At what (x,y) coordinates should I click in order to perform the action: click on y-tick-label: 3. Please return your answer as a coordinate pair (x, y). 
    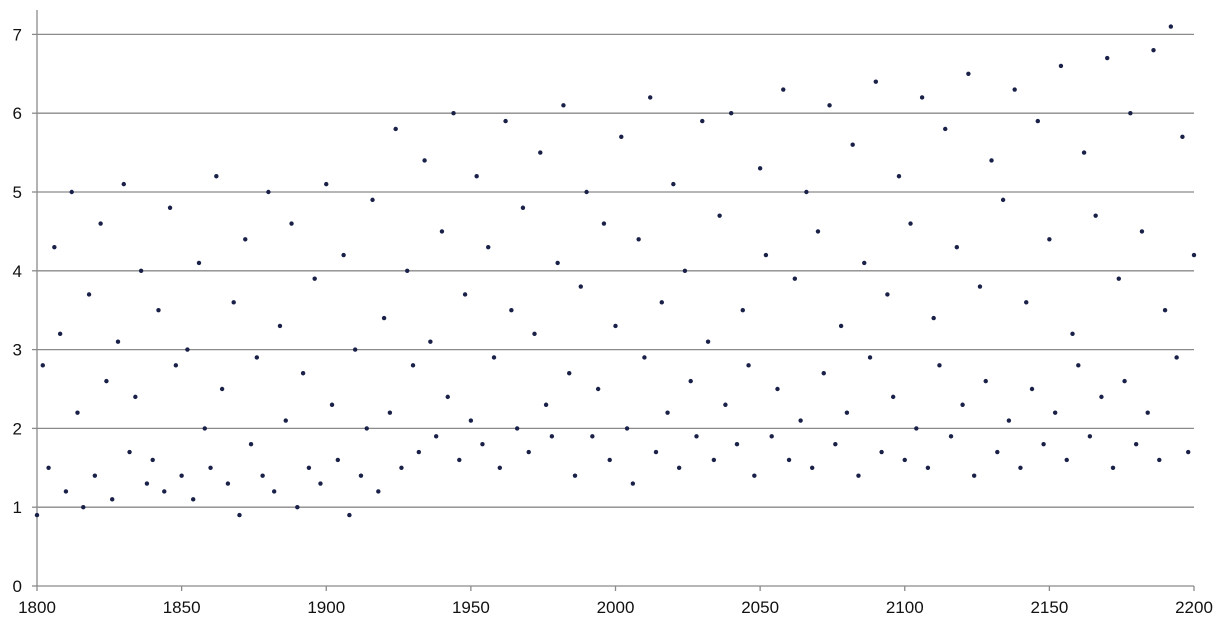
    Looking at the image, I should click on (17, 350).